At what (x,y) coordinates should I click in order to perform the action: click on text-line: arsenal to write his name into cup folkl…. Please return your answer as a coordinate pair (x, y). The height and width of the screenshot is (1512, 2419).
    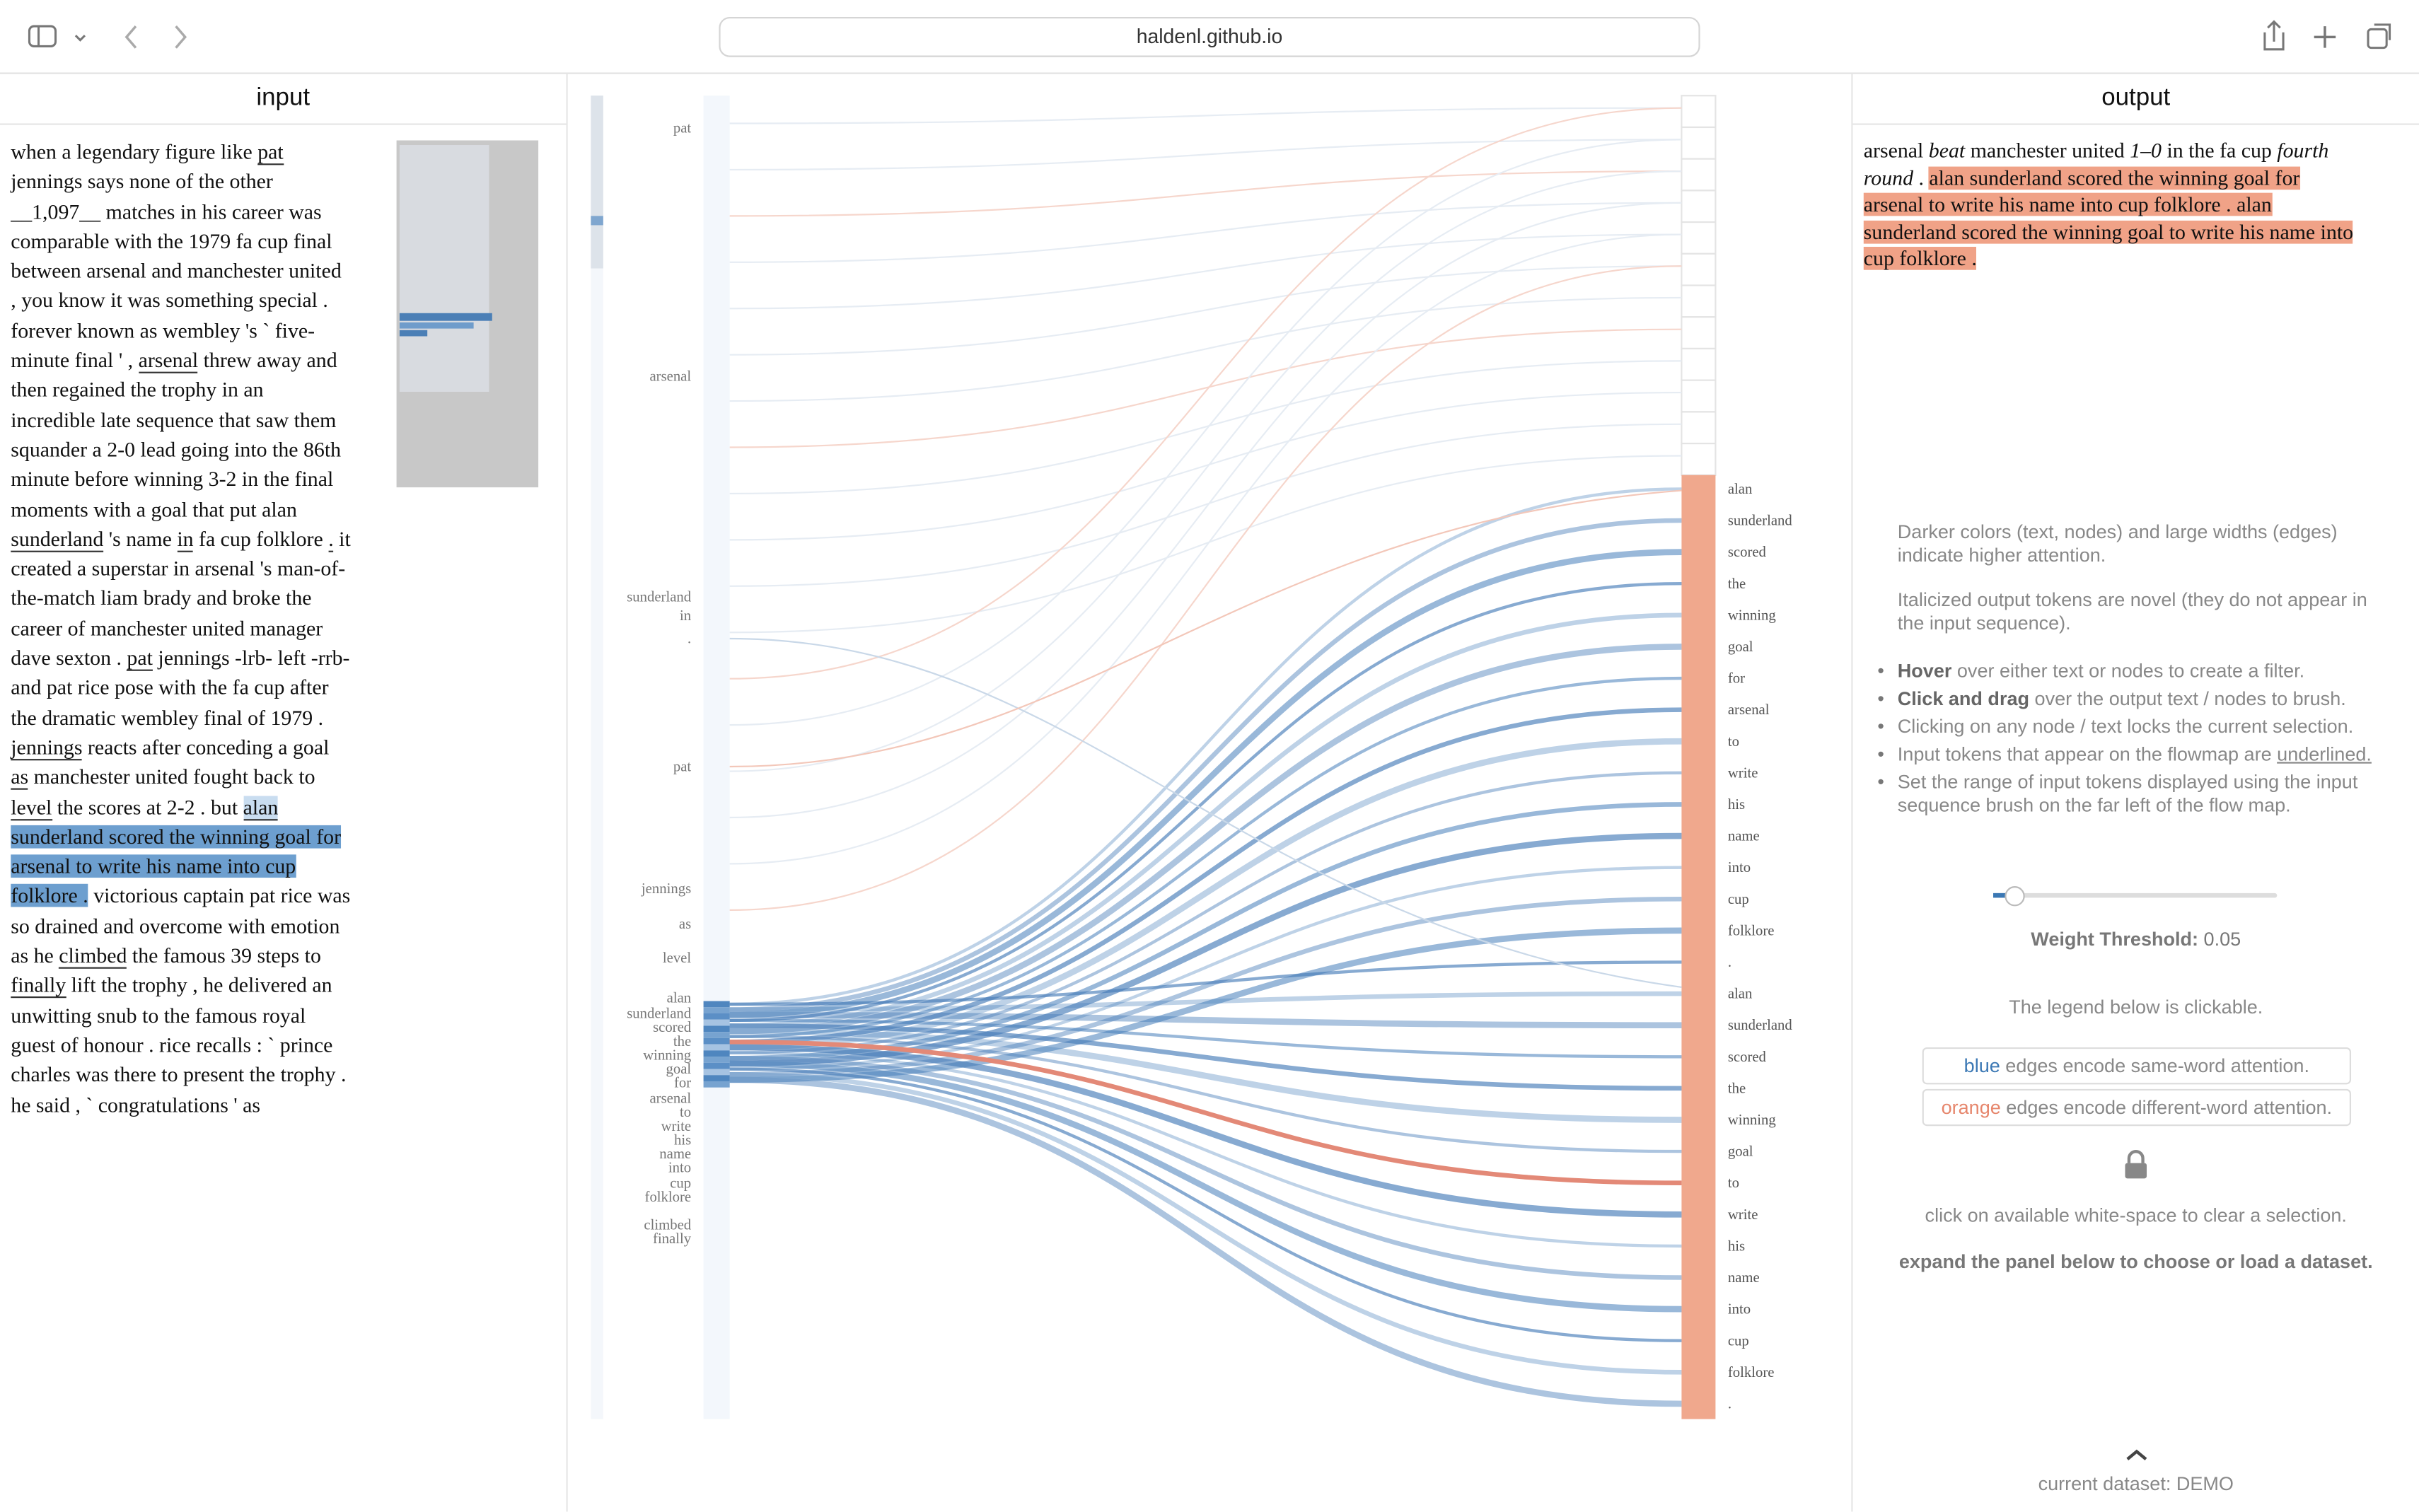
    Looking at the image, I should click on (2108, 204).